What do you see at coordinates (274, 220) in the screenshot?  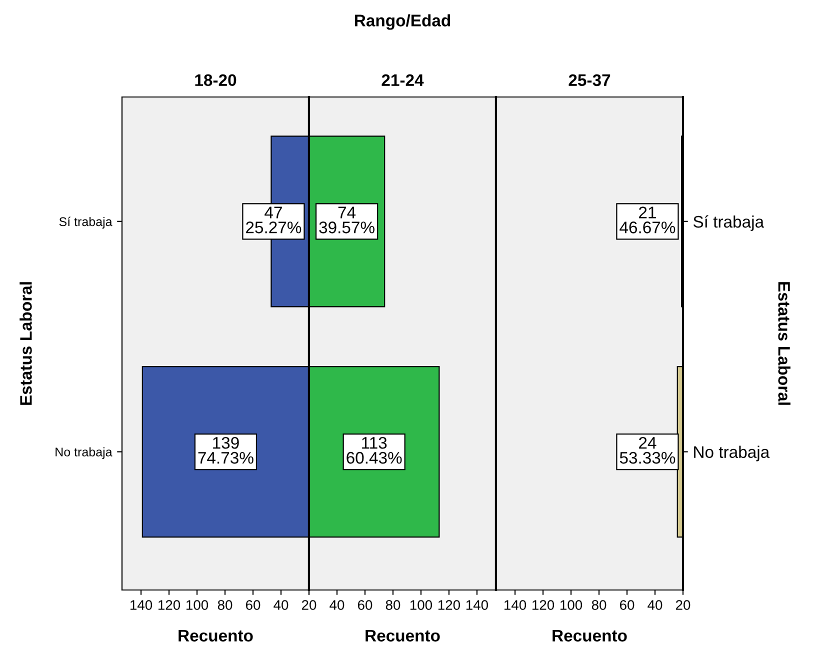 I see `data-label: 47 25.27%` at bounding box center [274, 220].